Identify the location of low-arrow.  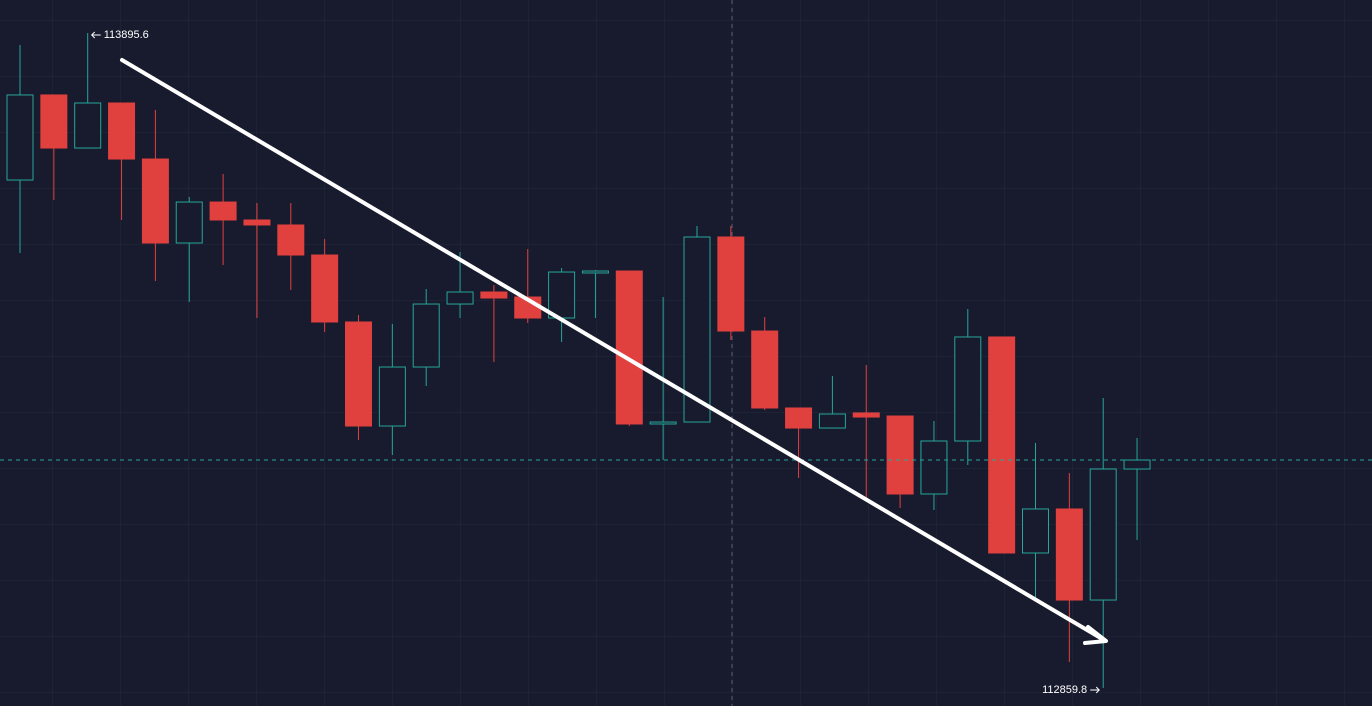
(1095, 690).